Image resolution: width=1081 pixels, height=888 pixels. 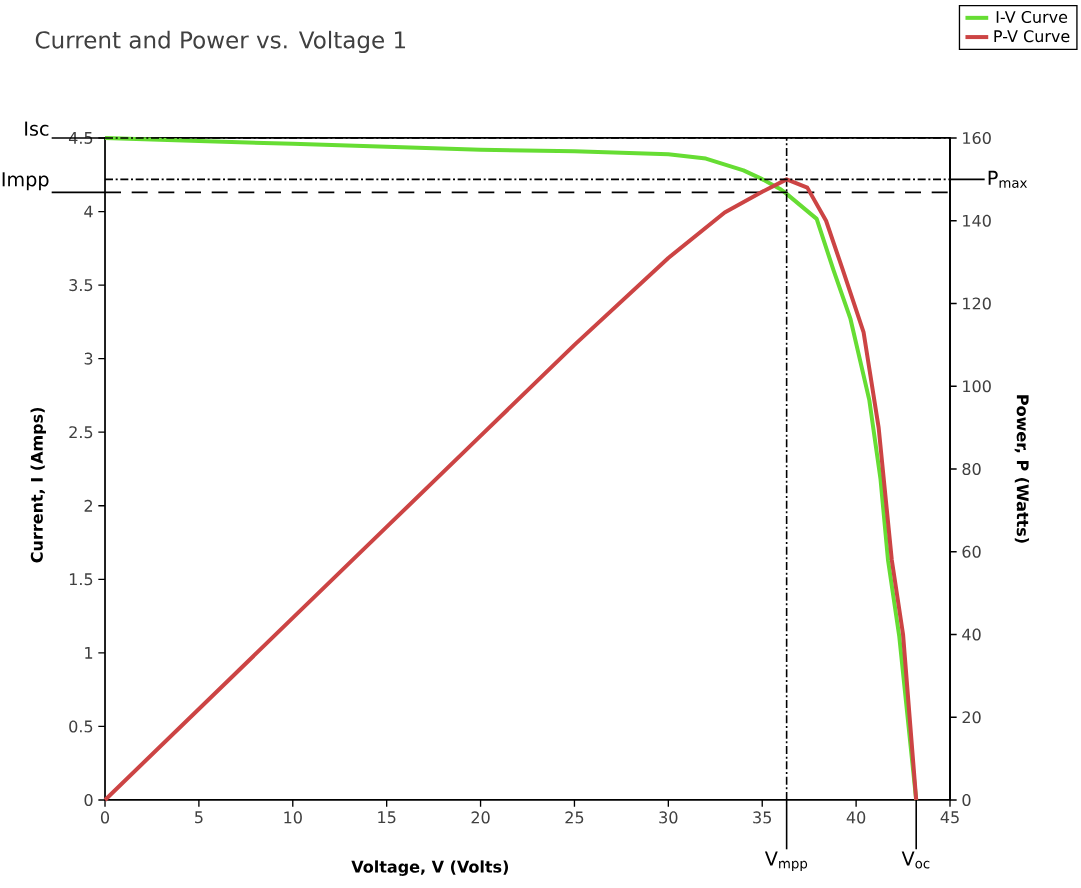 I want to click on x-axis-title: Voltage, V (Volts), so click(x=430, y=868).